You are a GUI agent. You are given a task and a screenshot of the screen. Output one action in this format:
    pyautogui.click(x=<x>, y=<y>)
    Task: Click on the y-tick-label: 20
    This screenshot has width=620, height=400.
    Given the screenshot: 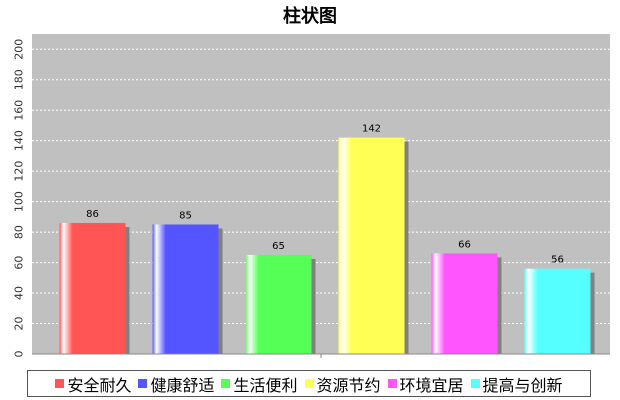 What is the action you would take?
    pyautogui.click(x=19, y=324)
    